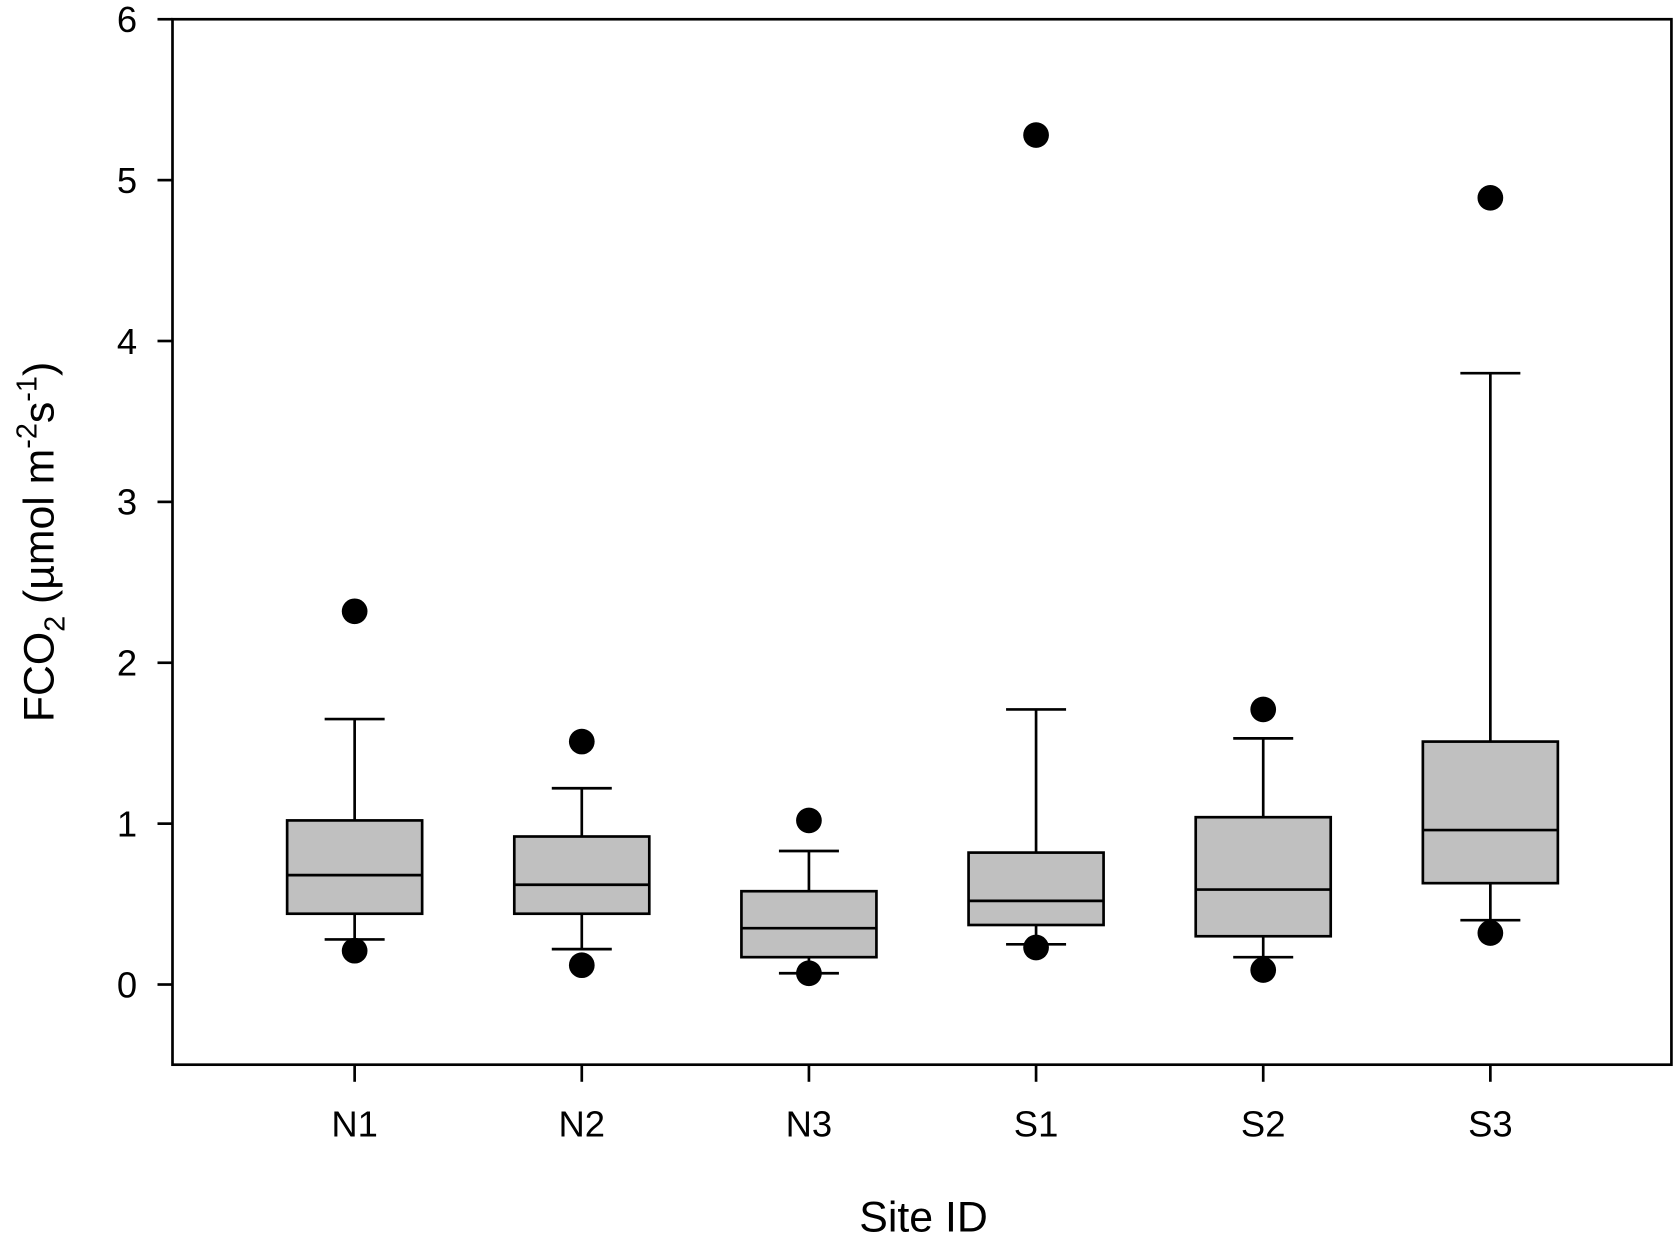 The width and height of the screenshot is (1680, 1240). What do you see at coordinates (127, 663) in the screenshot?
I see `y-tick-label: 2` at bounding box center [127, 663].